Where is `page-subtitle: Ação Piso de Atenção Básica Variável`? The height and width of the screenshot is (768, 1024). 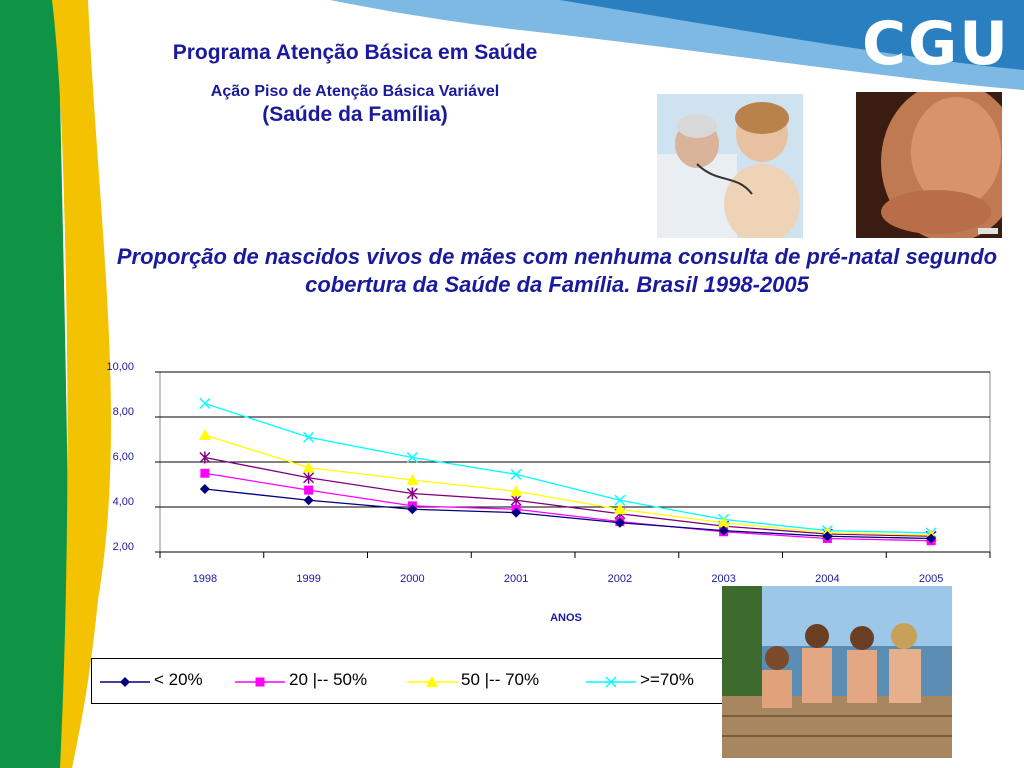
page-subtitle: Ação Piso de Atenção Básica Variável is located at coordinates (355, 91).